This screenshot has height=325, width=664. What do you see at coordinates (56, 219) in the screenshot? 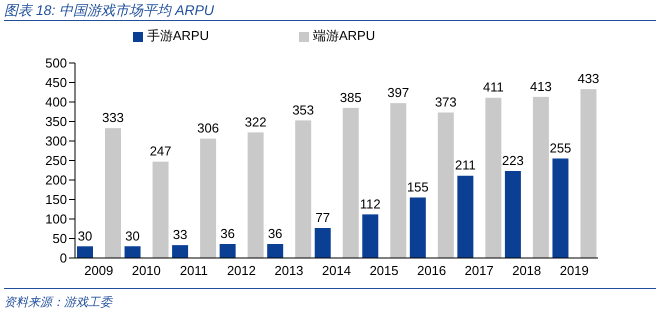
I see `y-tick-label: 100` at bounding box center [56, 219].